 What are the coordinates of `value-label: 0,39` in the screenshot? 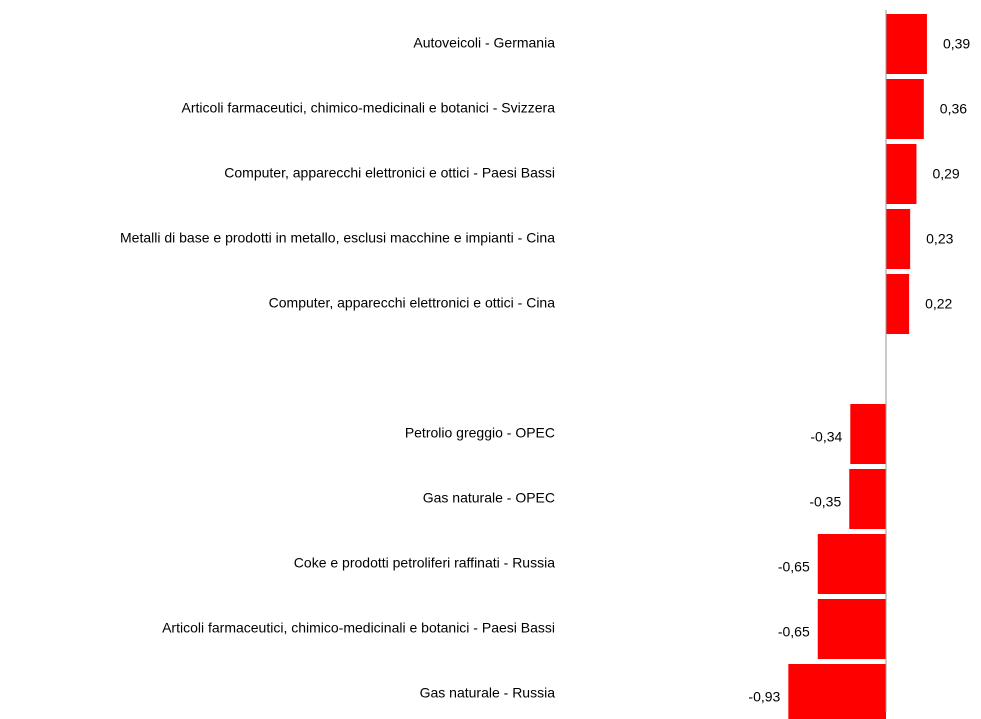 It's located at (956, 44).